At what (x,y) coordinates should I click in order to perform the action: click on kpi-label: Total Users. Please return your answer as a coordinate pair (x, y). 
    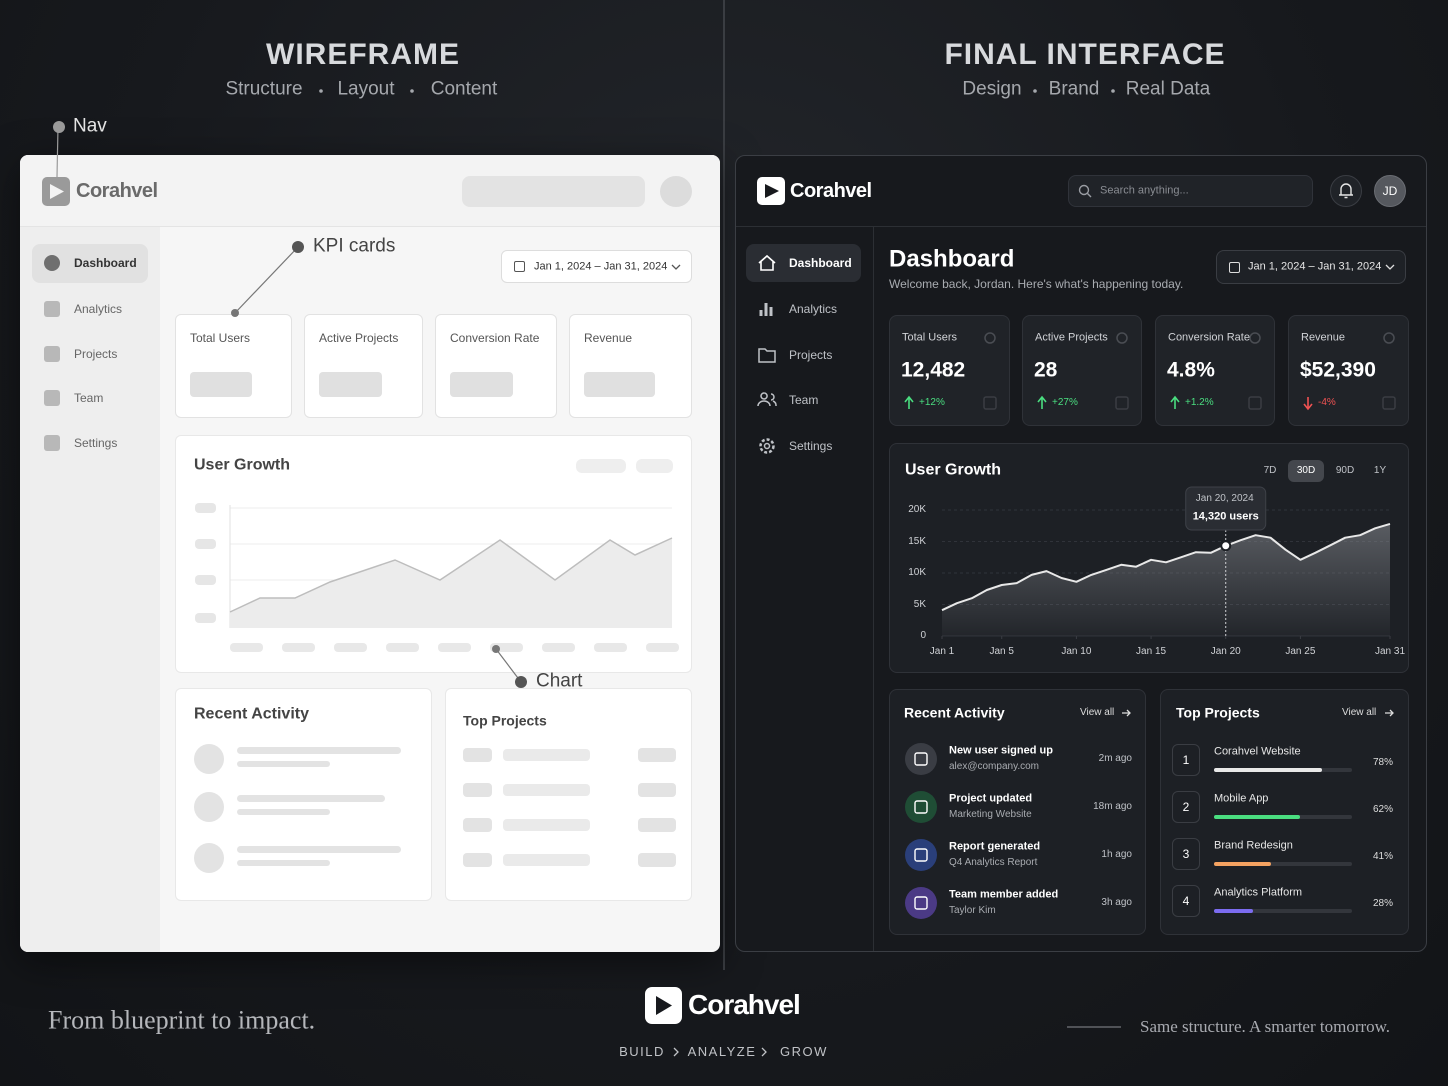
    Looking at the image, I should click on (220, 337).